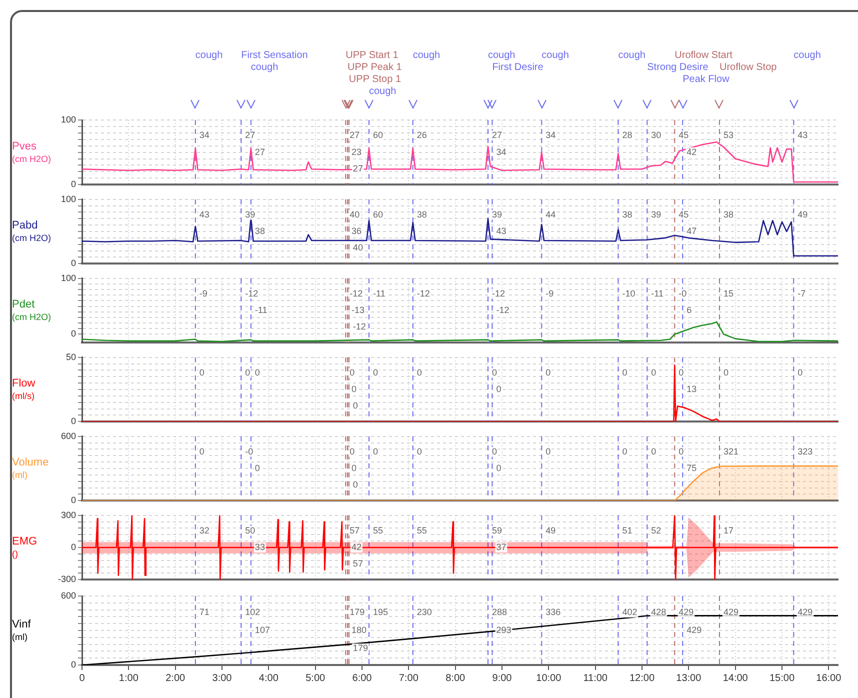 The height and width of the screenshot is (698, 858). I want to click on x-tick-label: 7:00, so click(408, 678).